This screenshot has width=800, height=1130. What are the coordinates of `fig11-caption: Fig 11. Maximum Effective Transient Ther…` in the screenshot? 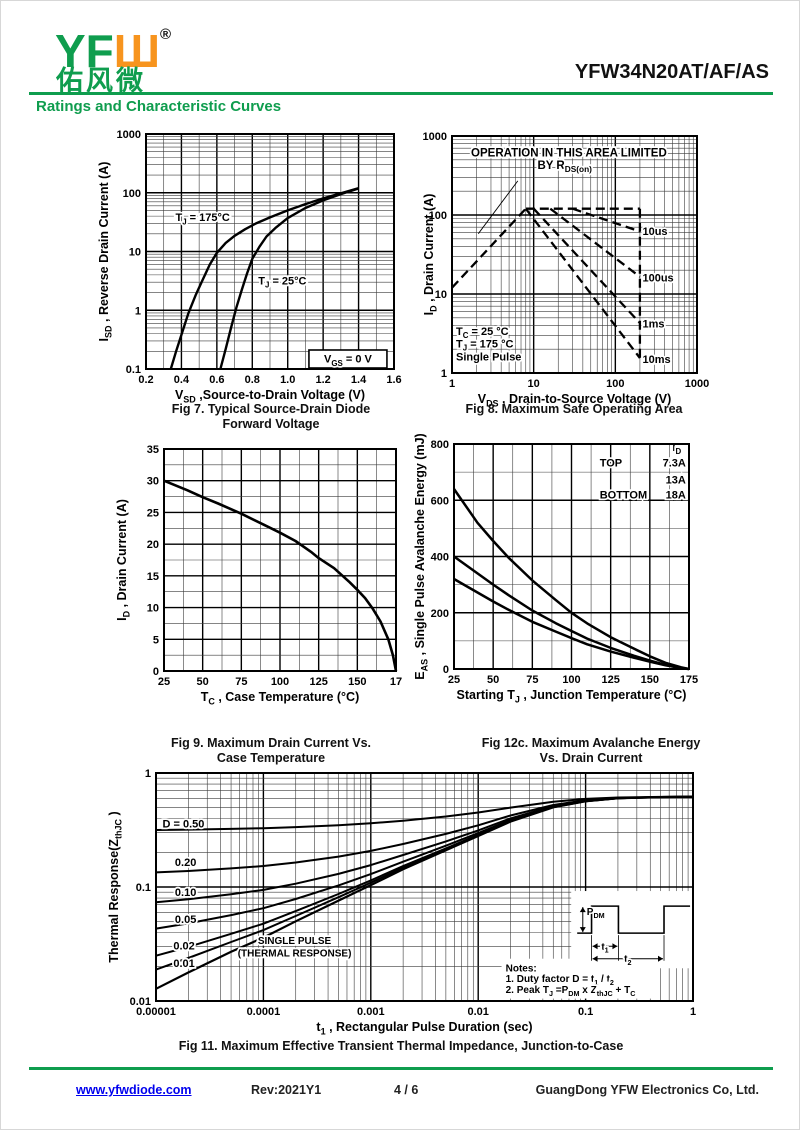 It's located at (400, 1046).